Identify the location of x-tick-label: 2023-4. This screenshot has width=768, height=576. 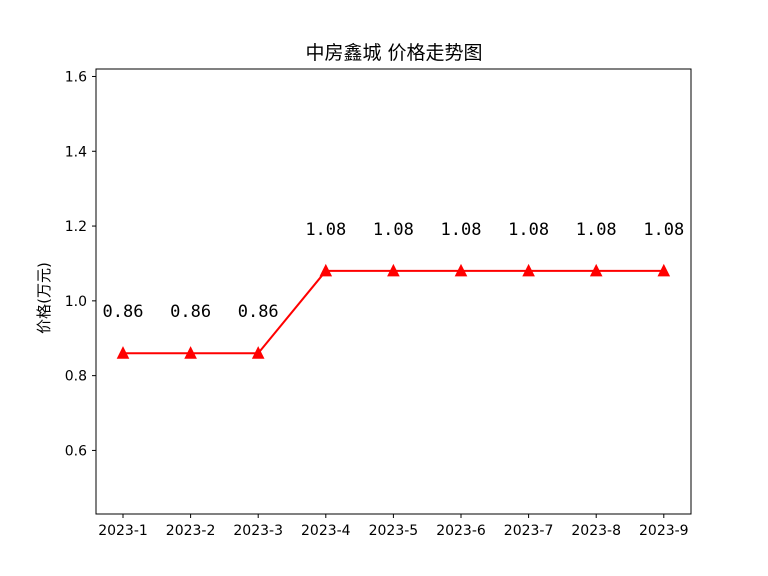
(326, 531).